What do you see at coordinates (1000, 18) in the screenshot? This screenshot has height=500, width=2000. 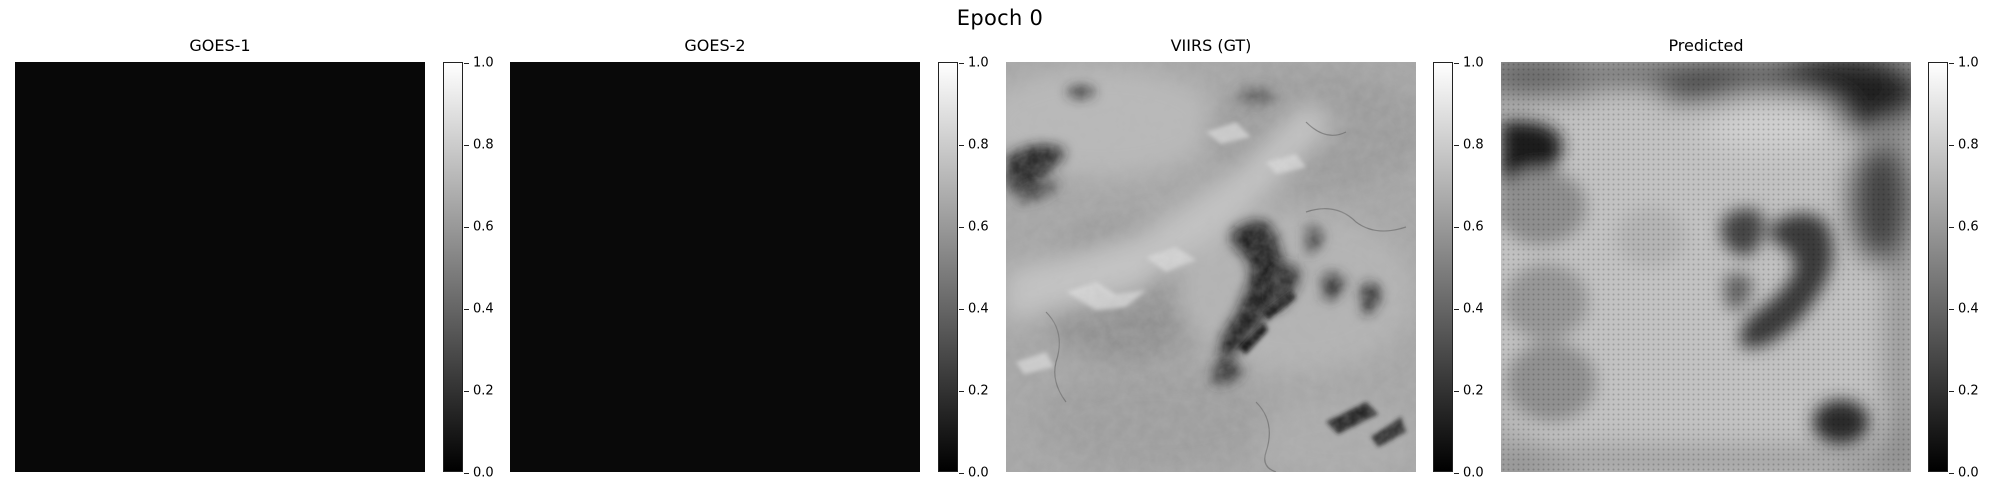 I see `figure-title: Epoch 0` at bounding box center [1000, 18].